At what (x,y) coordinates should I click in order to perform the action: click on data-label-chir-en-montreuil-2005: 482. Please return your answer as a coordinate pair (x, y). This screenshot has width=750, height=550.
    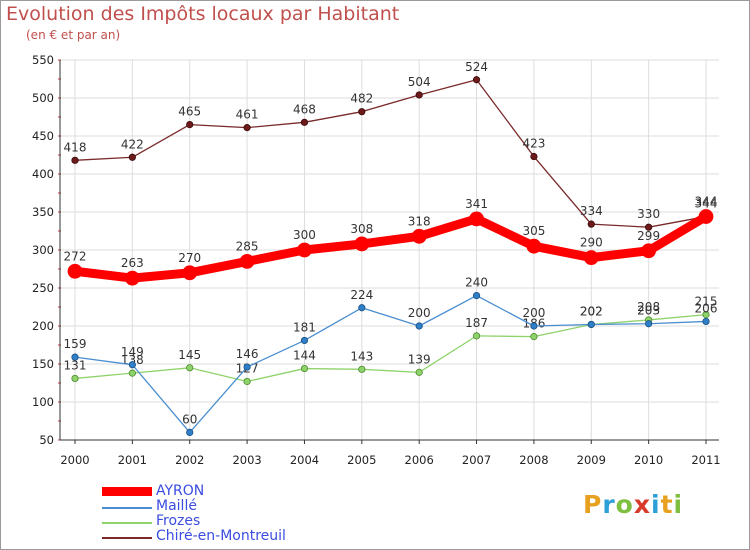
    Looking at the image, I should click on (361, 99).